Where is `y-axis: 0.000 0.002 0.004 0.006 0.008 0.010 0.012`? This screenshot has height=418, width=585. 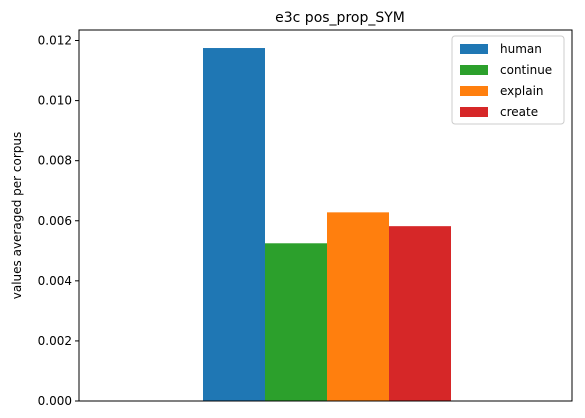 y-axis: 0.000 0.002 0.004 0.006 0.008 0.010 0.012 is located at coordinates (58, 221).